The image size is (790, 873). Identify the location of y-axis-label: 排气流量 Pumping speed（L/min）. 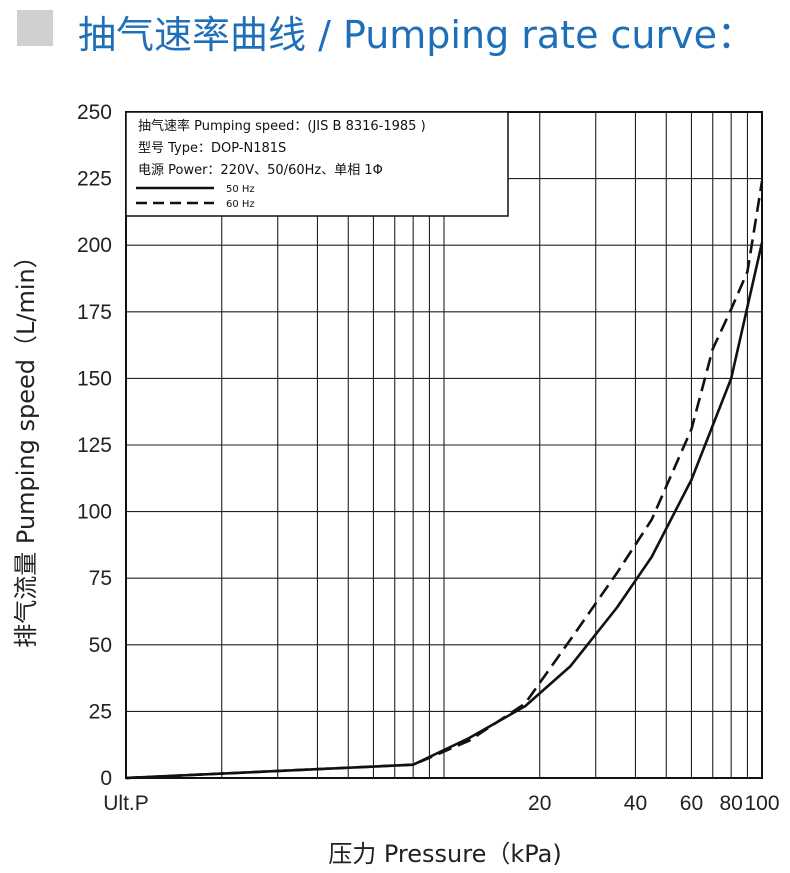
(26, 445).